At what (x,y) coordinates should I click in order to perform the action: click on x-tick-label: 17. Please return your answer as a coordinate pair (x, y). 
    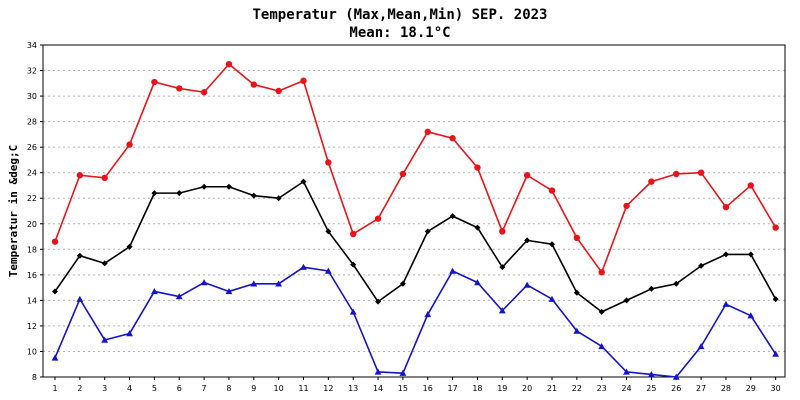
    Looking at the image, I should click on (453, 388).